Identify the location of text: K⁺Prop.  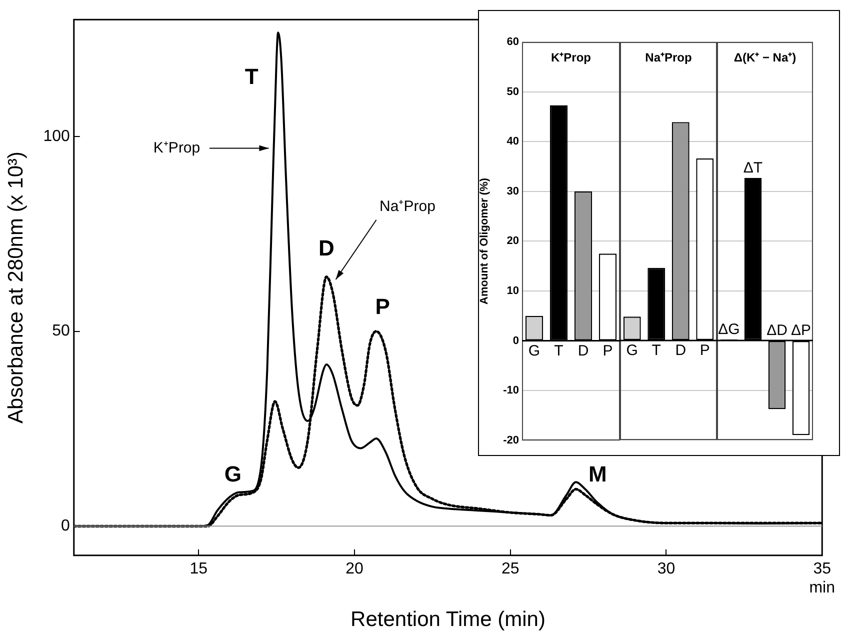
(571, 57).